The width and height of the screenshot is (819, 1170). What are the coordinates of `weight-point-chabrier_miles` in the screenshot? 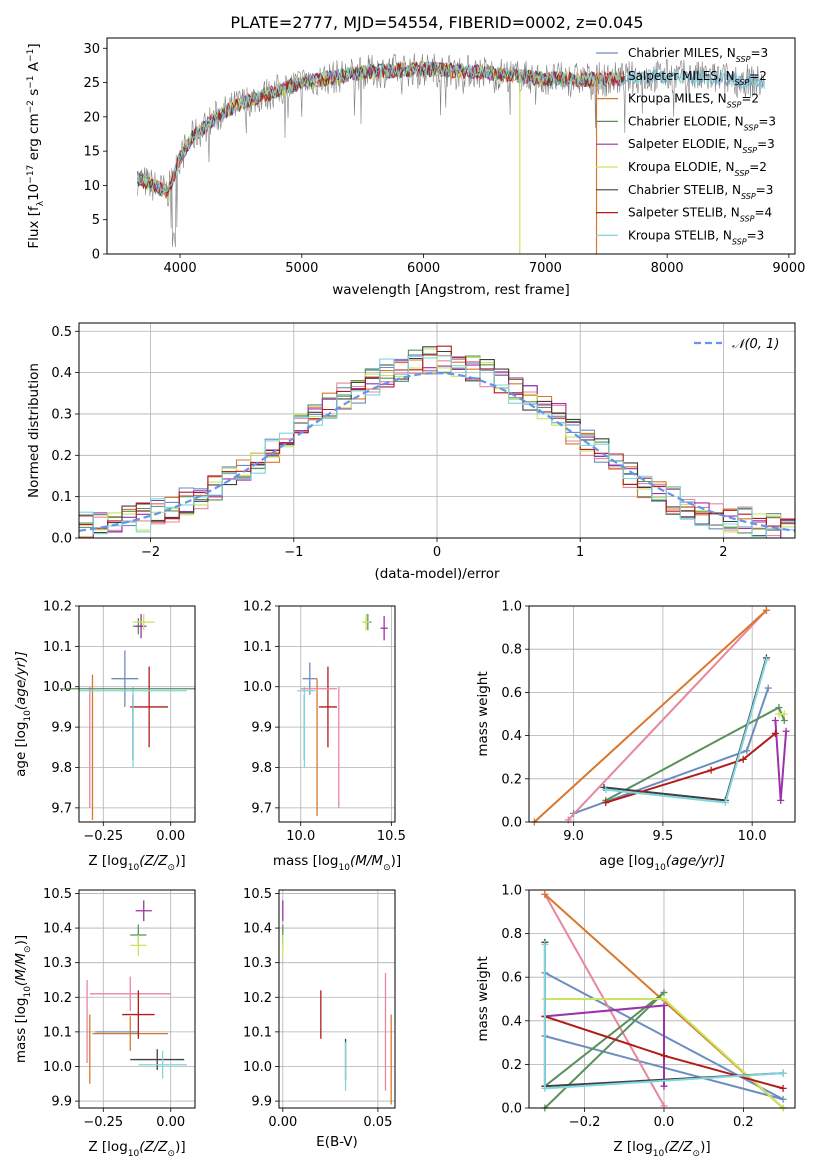 It's located at (768, 688).